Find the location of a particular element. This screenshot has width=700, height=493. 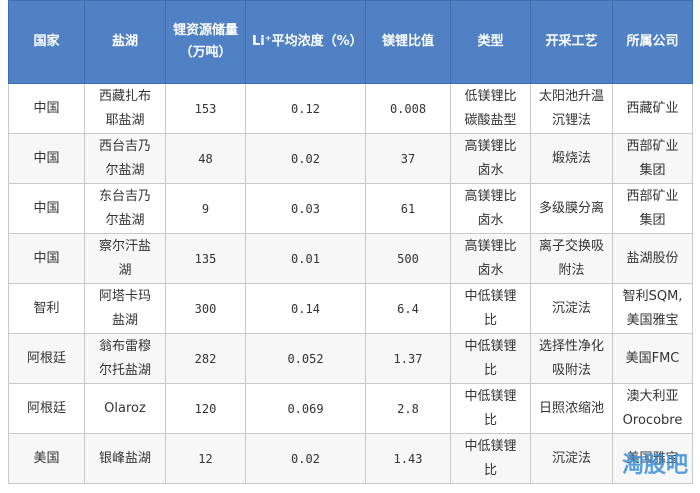

table-cell: 智利SQM,美国雅宝 is located at coordinates (652, 308).